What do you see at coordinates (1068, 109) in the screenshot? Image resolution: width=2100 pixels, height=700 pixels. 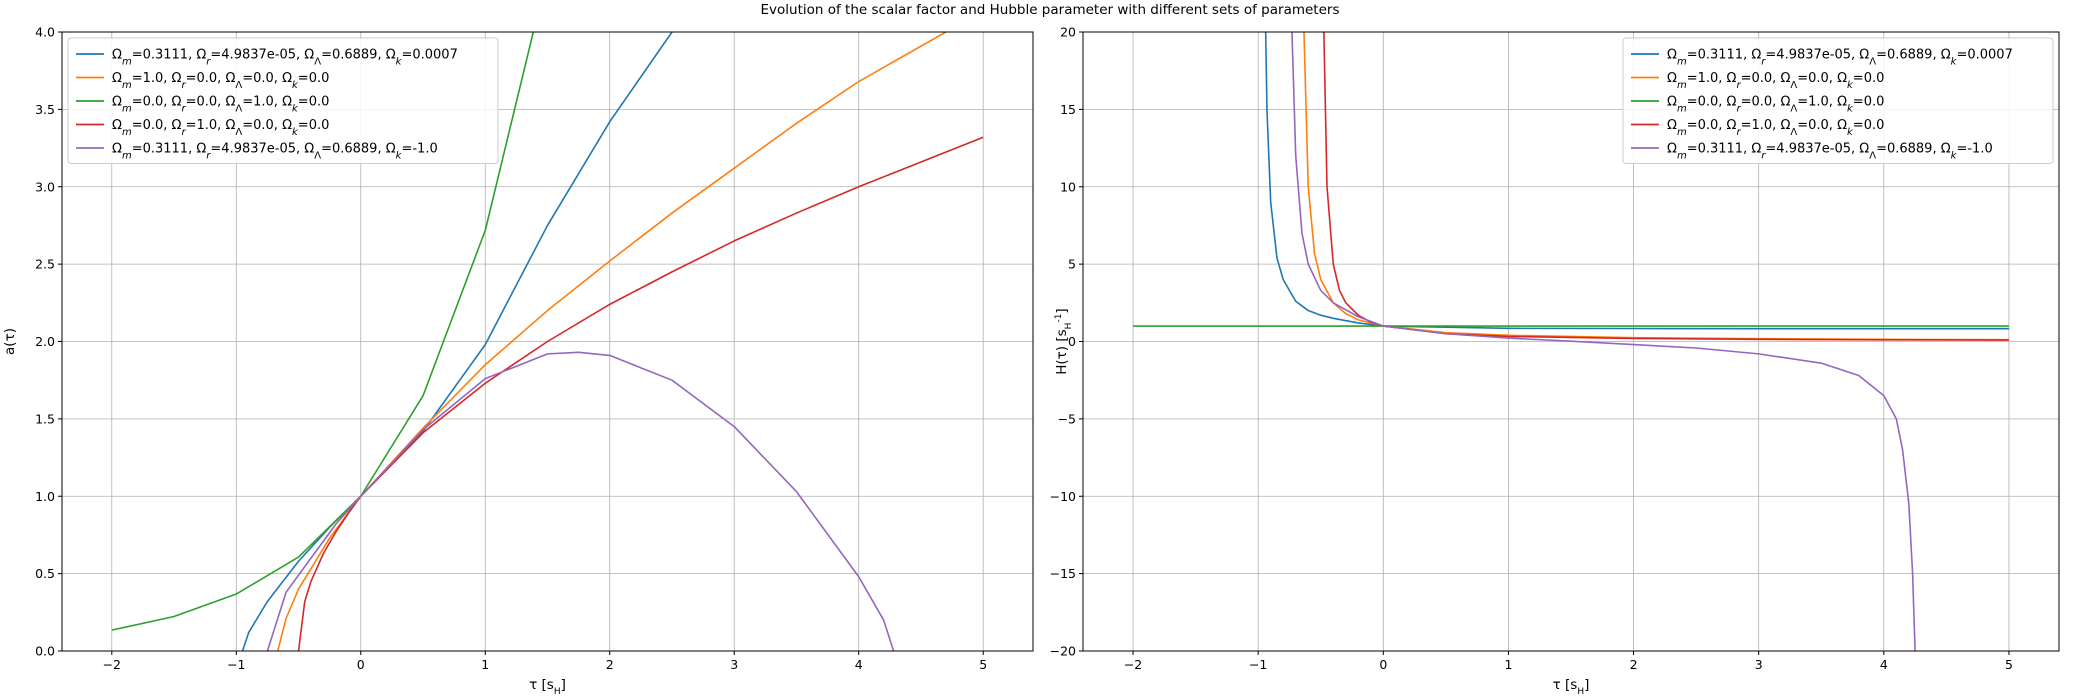 I see `y-tick-label: 15` at bounding box center [1068, 109].